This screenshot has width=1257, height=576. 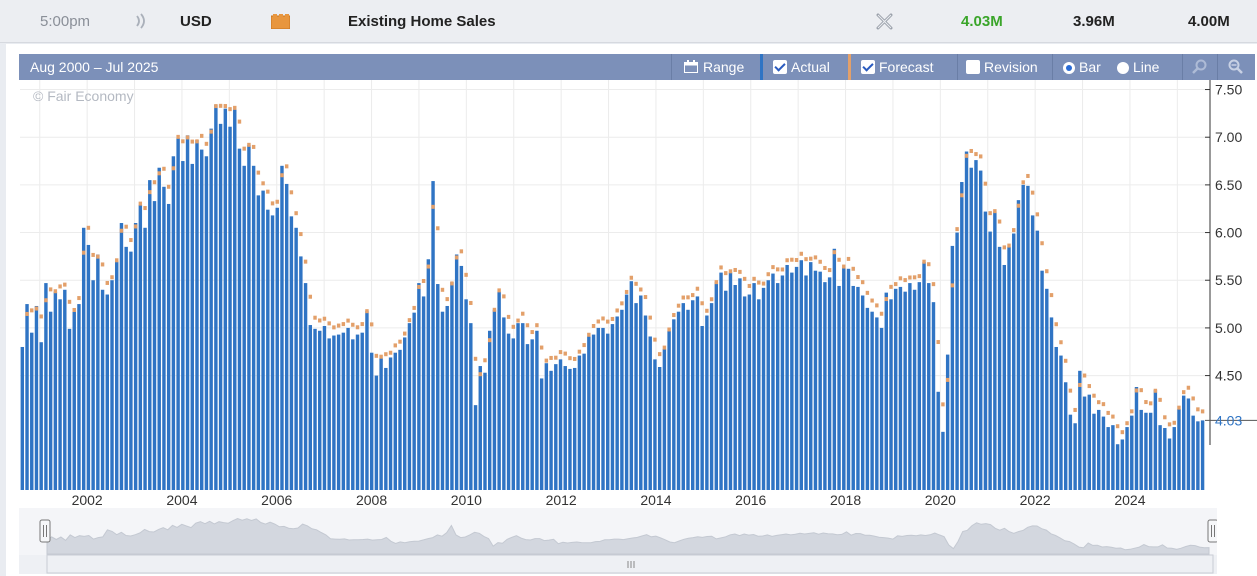 I want to click on forecast-toggle: Forecast, so click(x=903, y=67).